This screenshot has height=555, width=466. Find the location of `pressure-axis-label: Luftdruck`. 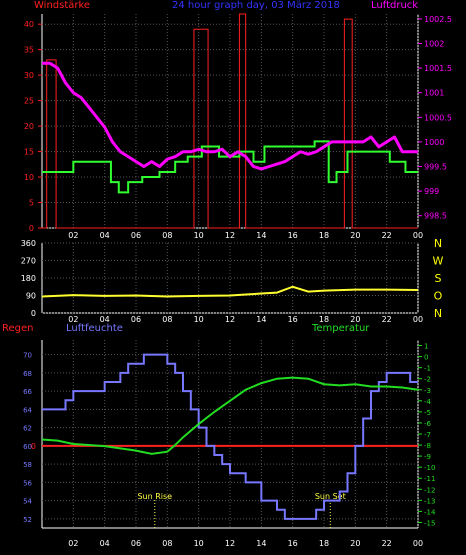

pressure-axis-label: Luftdruck is located at coordinates (395, 5).